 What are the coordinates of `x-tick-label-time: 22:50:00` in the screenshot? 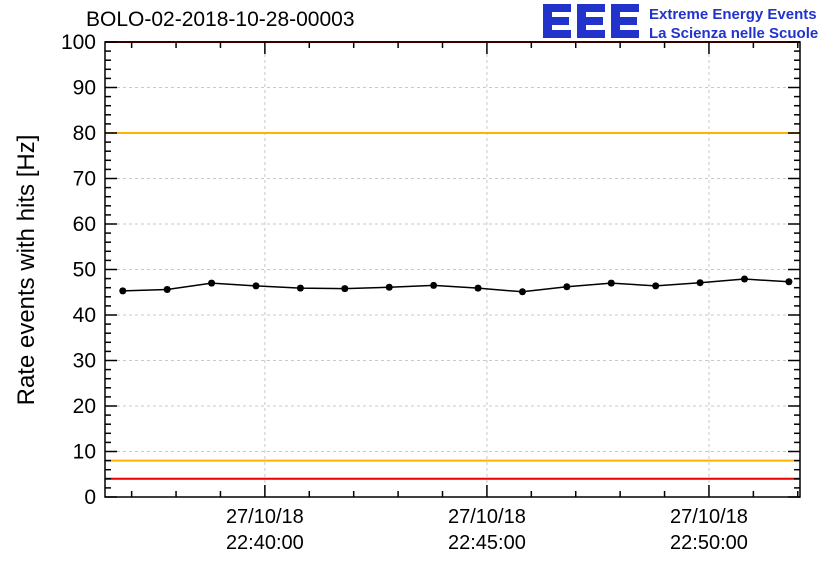 It's located at (709, 543).